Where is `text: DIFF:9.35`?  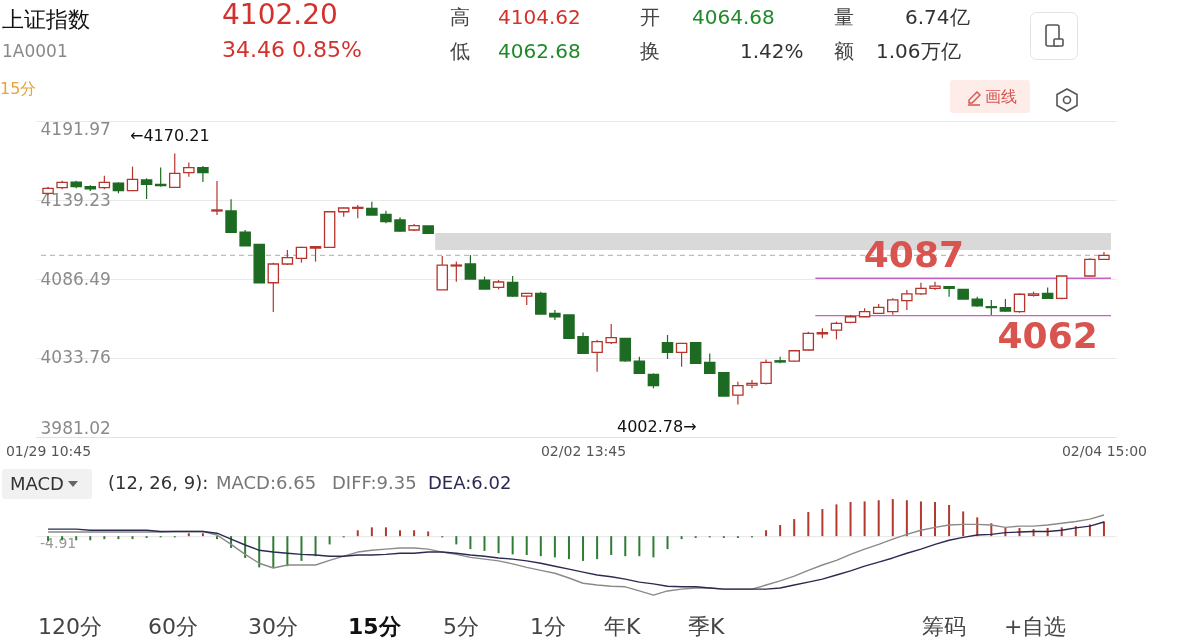
text: DIFF:9.35 is located at coordinates (374, 482).